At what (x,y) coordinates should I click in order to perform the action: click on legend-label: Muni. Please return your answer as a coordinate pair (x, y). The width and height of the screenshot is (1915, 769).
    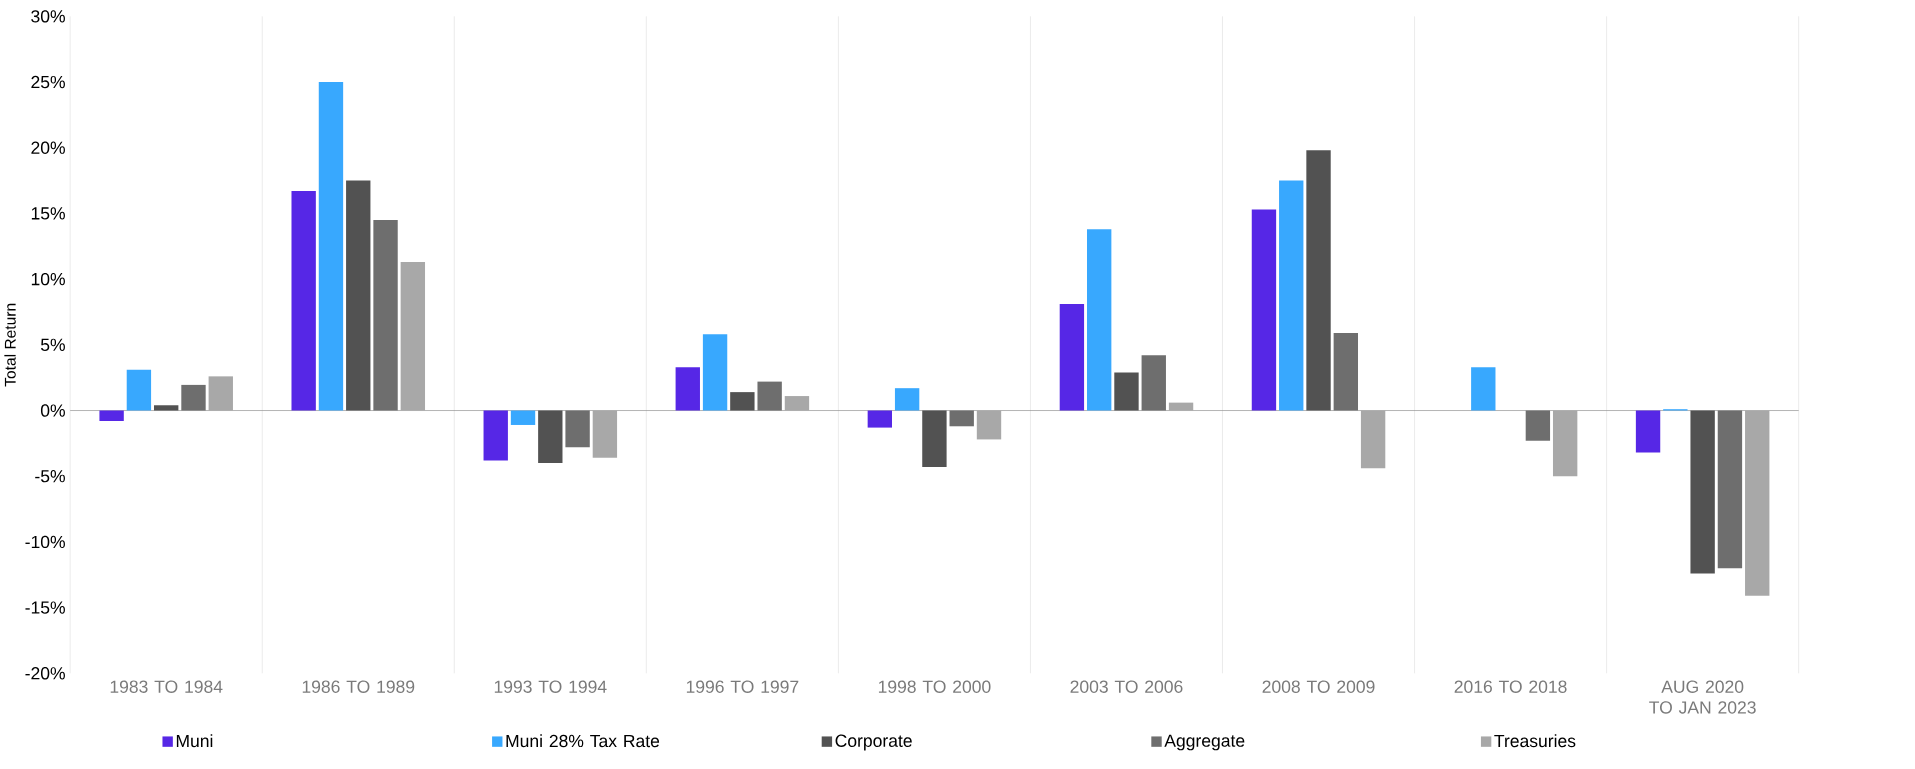
    Looking at the image, I should click on (194, 741).